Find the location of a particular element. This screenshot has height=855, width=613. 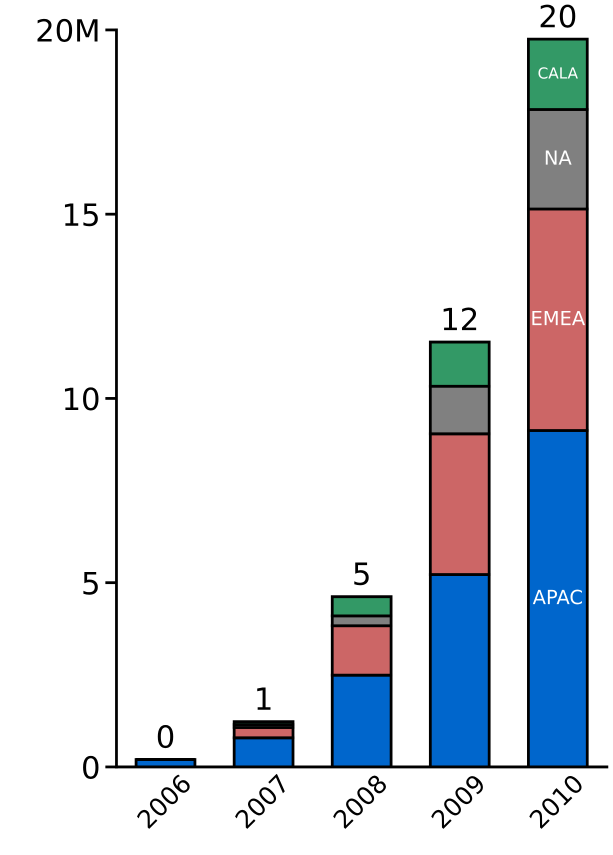

y-tick-label: 10 is located at coordinates (81, 398).